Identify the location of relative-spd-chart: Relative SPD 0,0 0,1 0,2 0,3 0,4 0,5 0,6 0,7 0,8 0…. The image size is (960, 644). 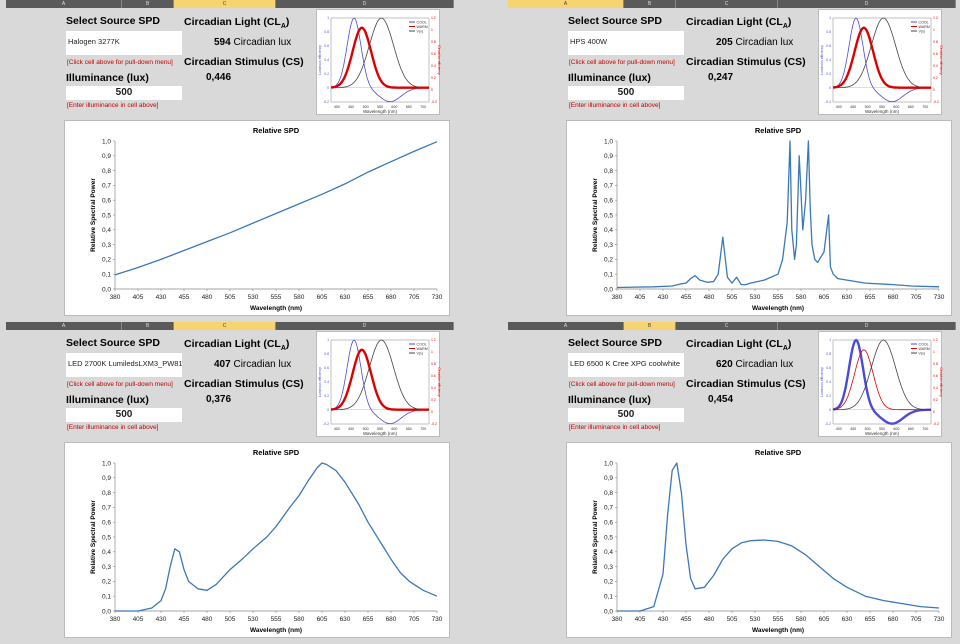
(759, 540).